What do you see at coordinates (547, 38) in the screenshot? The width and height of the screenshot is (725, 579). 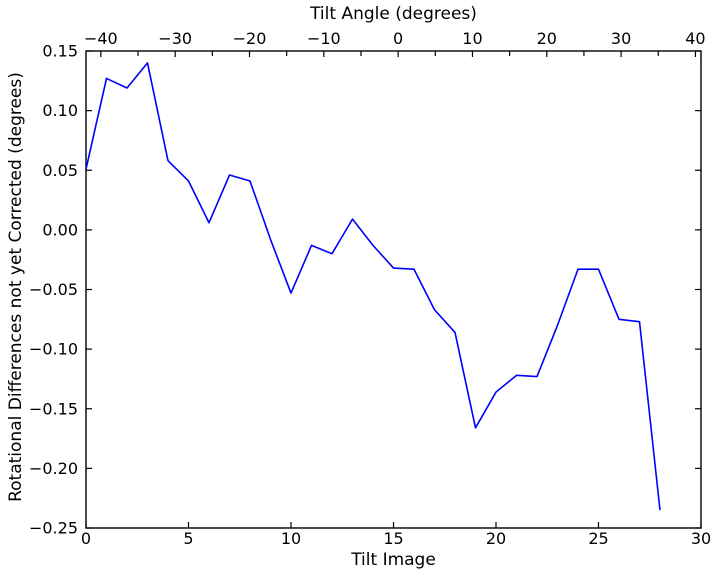 I see `top-tick-label: 20` at bounding box center [547, 38].